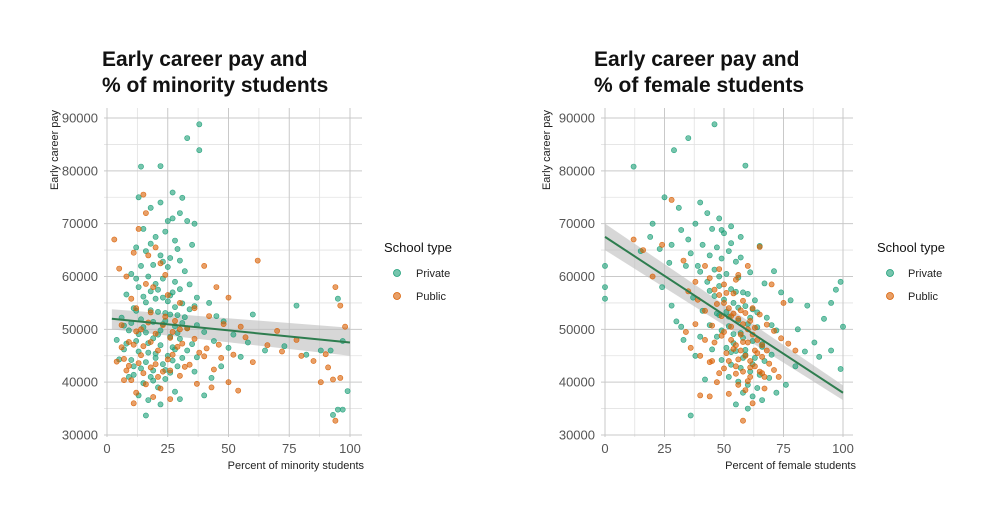  What do you see at coordinates (890, 273) in the screenshot?
I see `legend-key-private` at bounding box center [890, 273].